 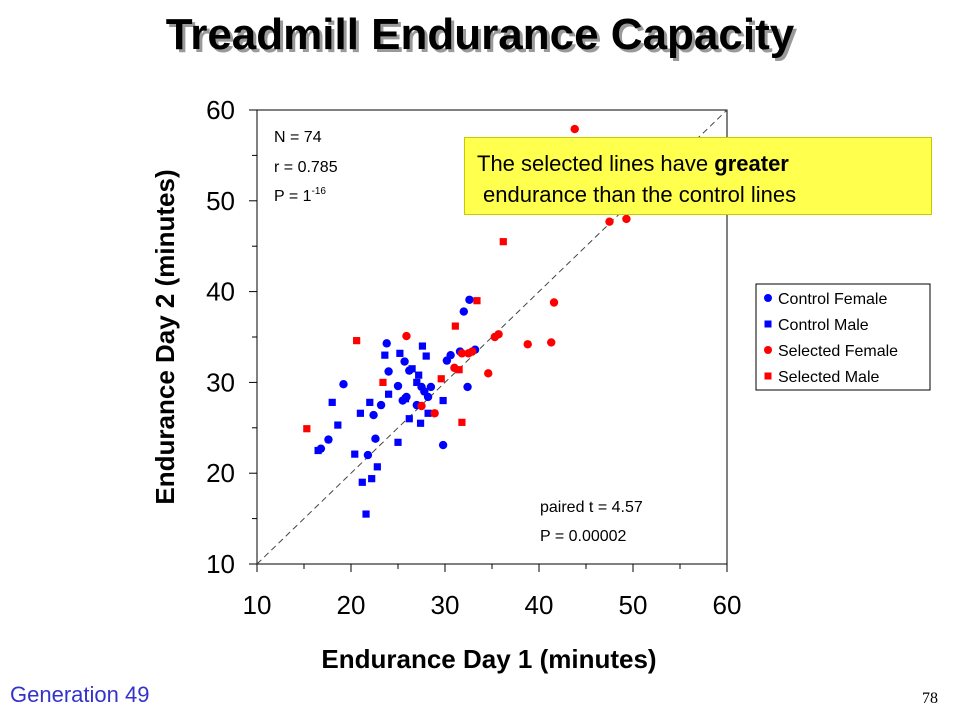 What do you see at coordinates (306, 167) in the screenshot?
I see `stat-r: r = 0.785` at bounding box center [306, 167].